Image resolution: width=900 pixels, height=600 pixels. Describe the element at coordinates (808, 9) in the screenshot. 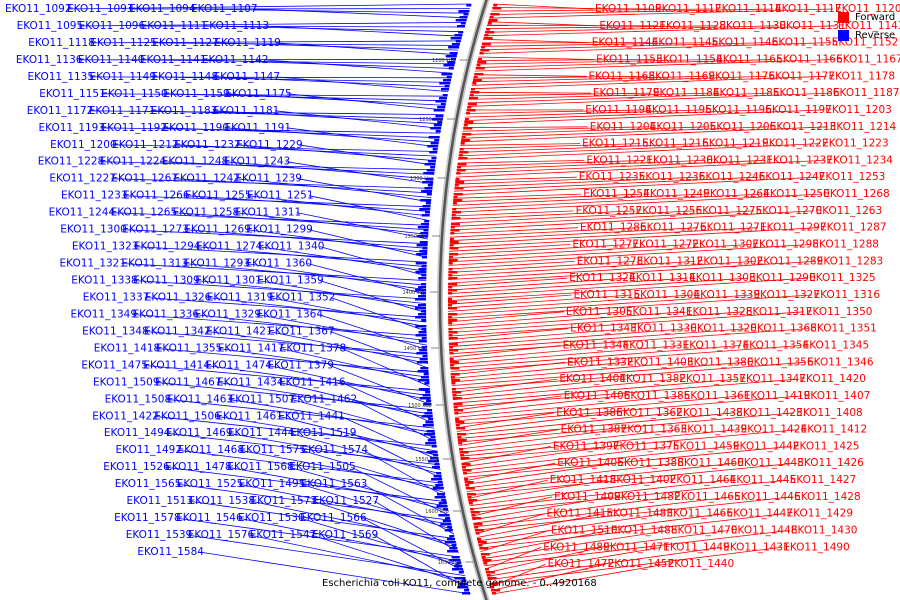

I see `forward-gene-label: EKO11_1117` at that location.